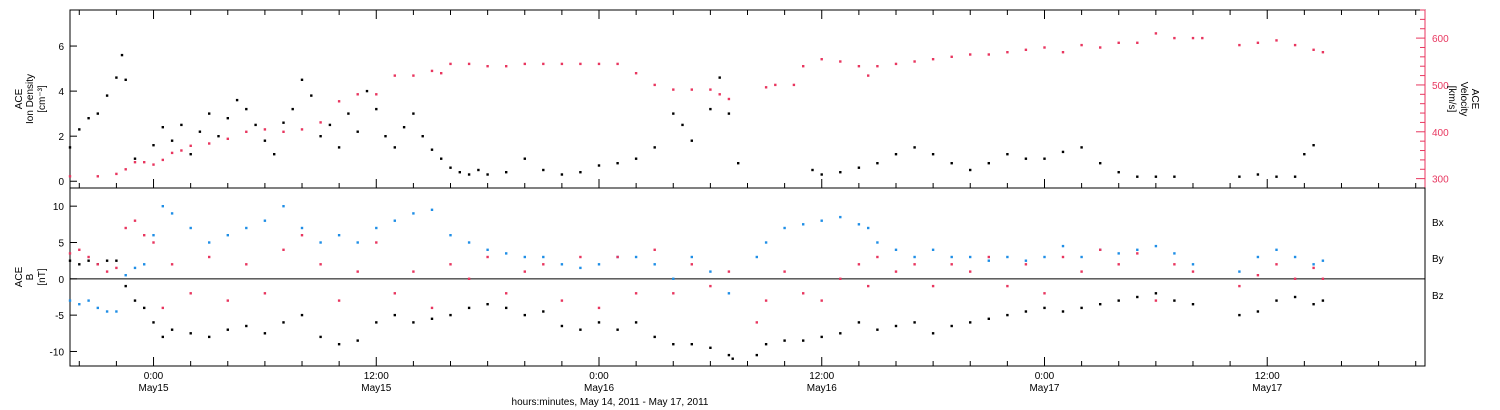 Image resolution: width=1500 pixels, height=410 pixels. What do you see at coordinates (61, 243) in the screenshot?
I see `bottom-left-tick-label-5: 5` at bounding box center [61, 243].